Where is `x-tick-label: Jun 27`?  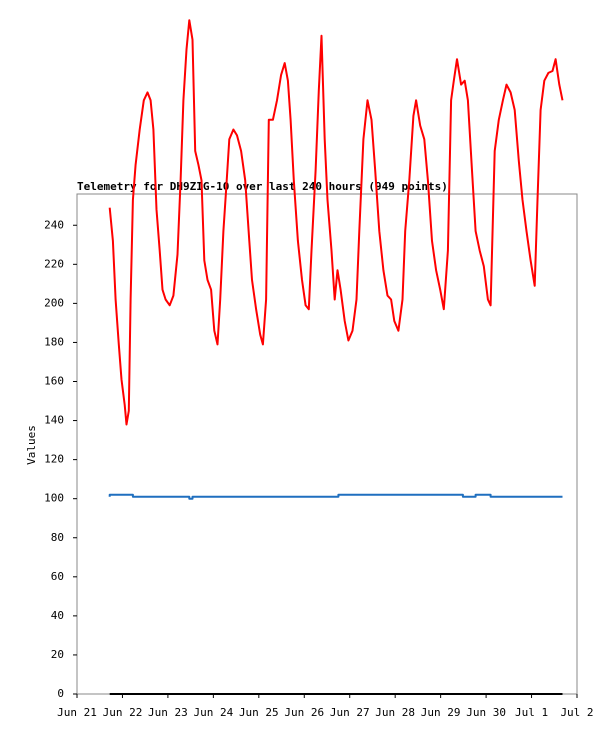
x-tick-label: Jun 27 is located at coordinates (350, 712).